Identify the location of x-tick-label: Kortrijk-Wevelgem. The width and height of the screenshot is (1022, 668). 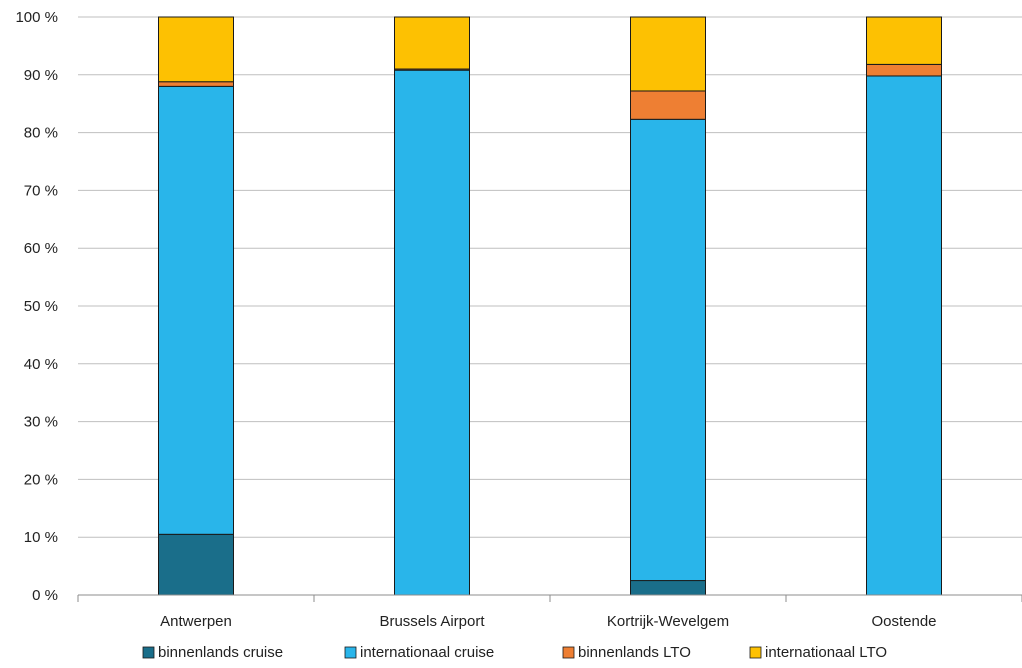
(668, 621).